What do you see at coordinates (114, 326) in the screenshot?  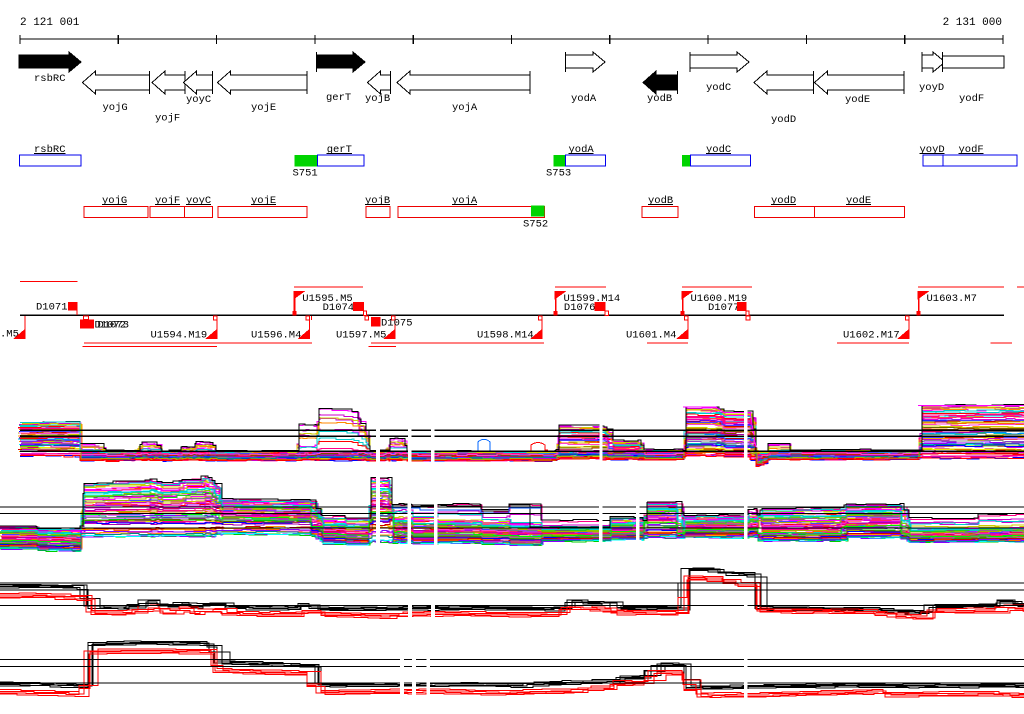 I see `svg-text: D1073` at bounding box center [114, 326].